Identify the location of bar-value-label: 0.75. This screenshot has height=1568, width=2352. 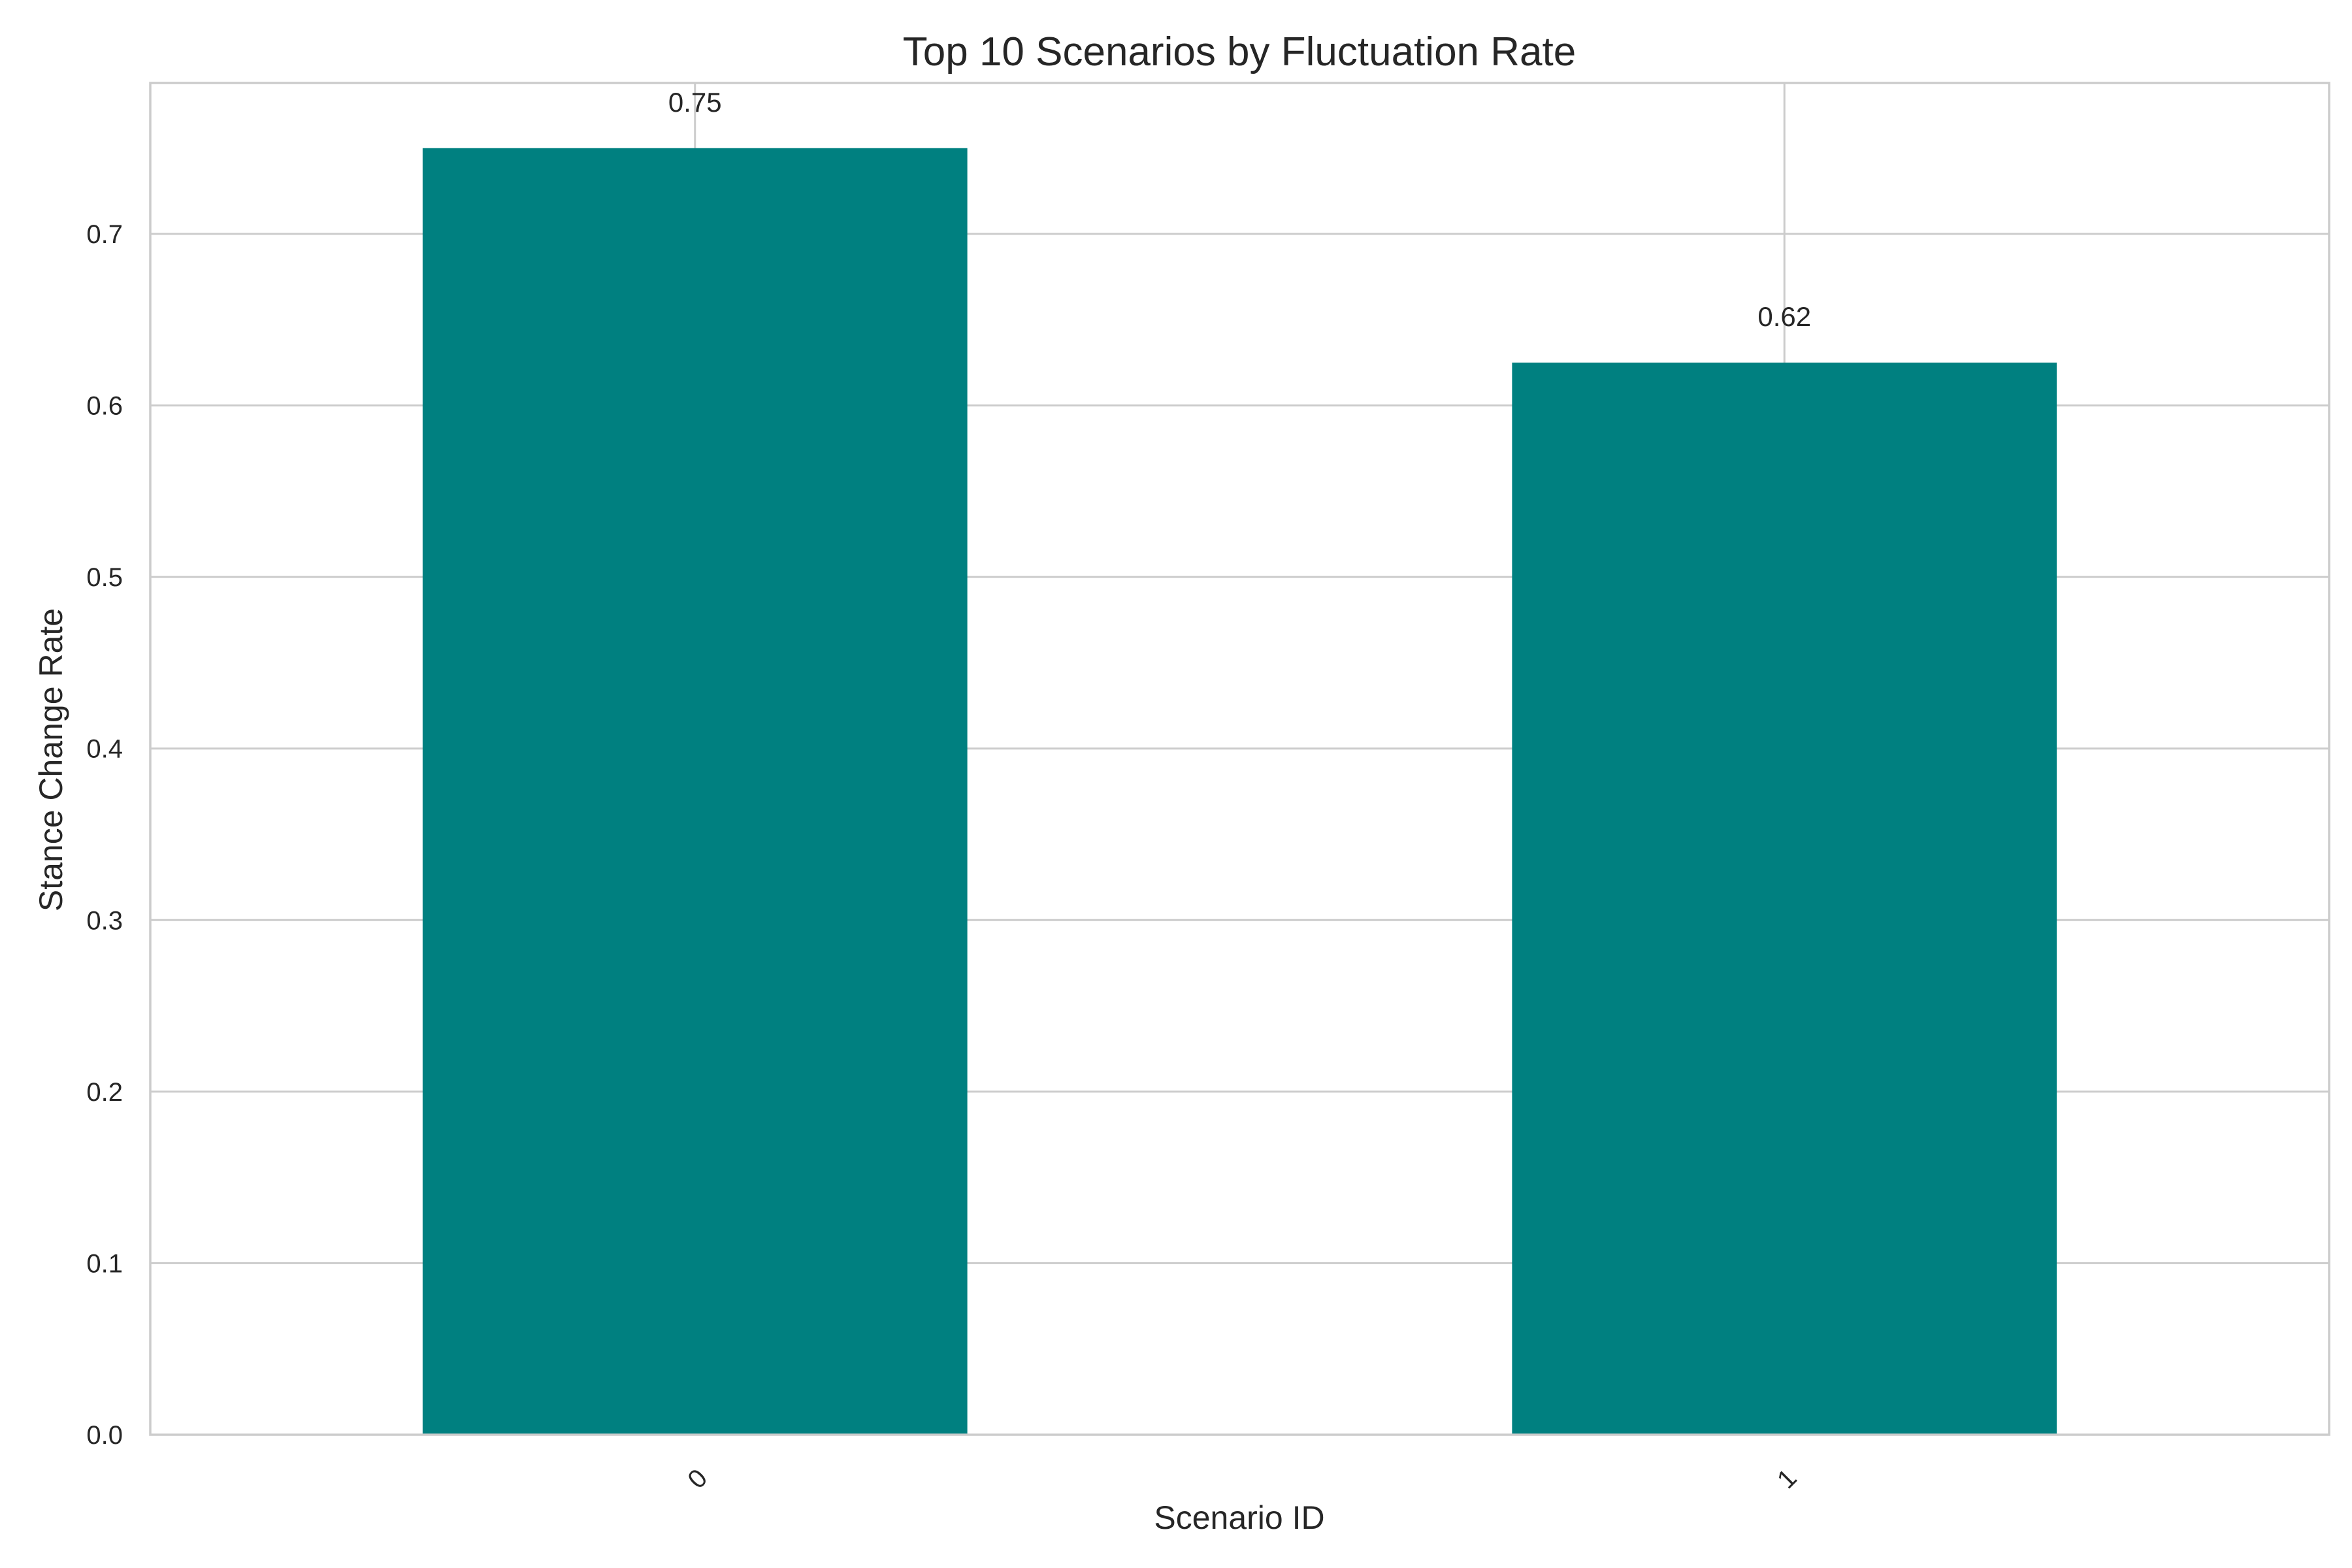
(695, 102).